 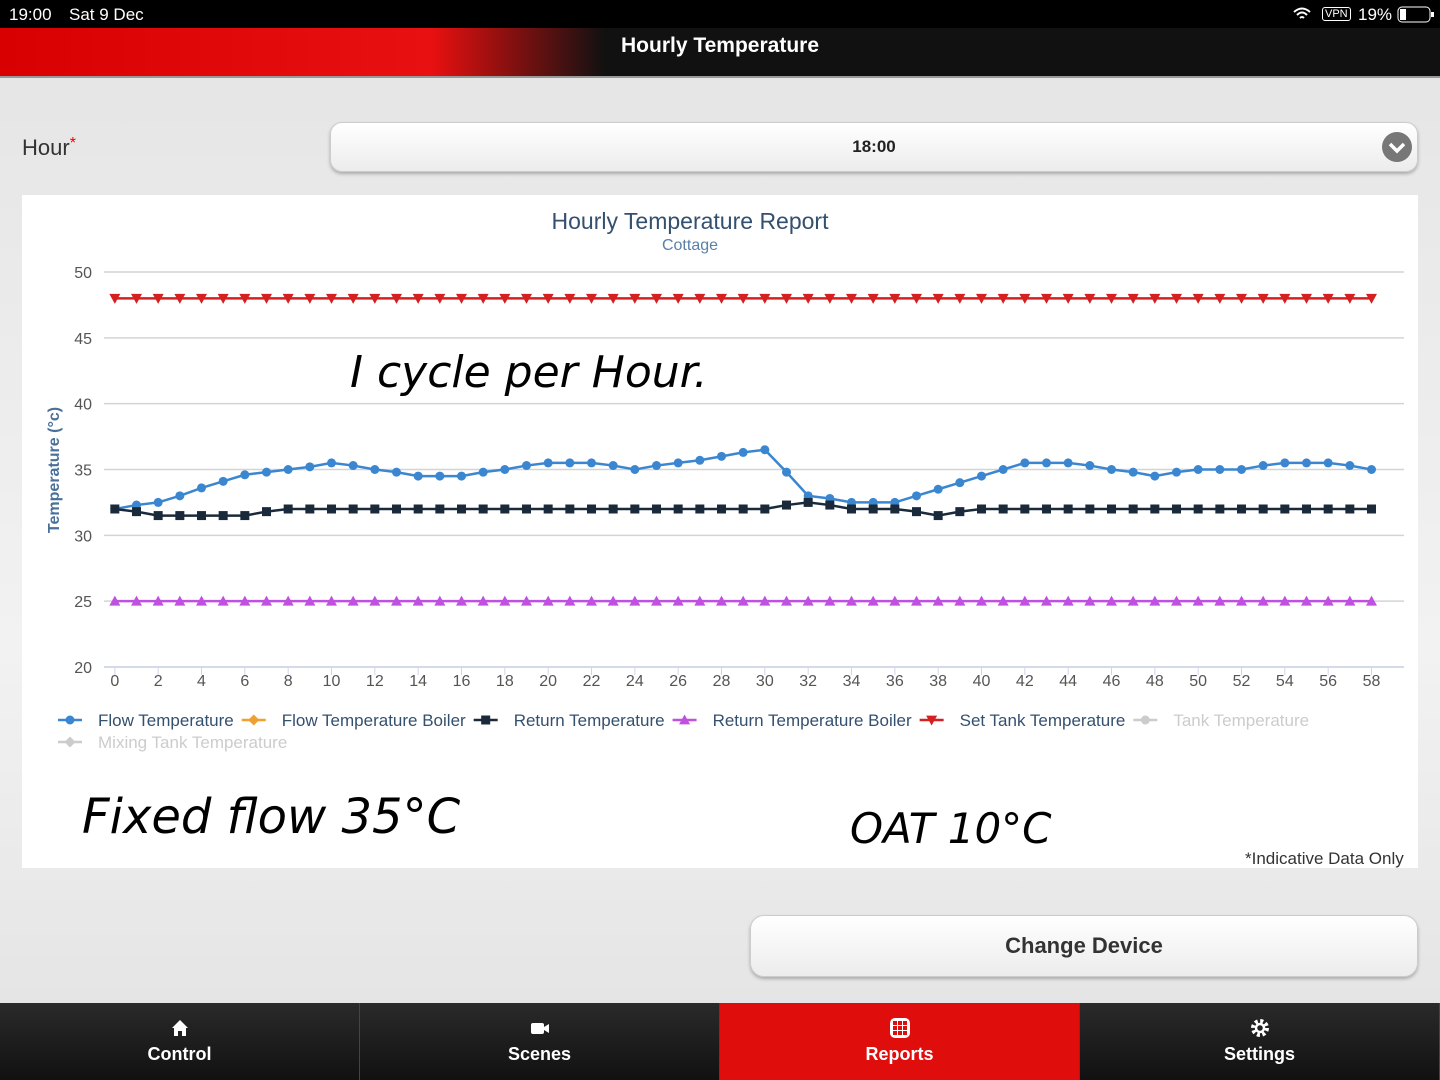 I want to click on series-line, so click(x=743, y=479).